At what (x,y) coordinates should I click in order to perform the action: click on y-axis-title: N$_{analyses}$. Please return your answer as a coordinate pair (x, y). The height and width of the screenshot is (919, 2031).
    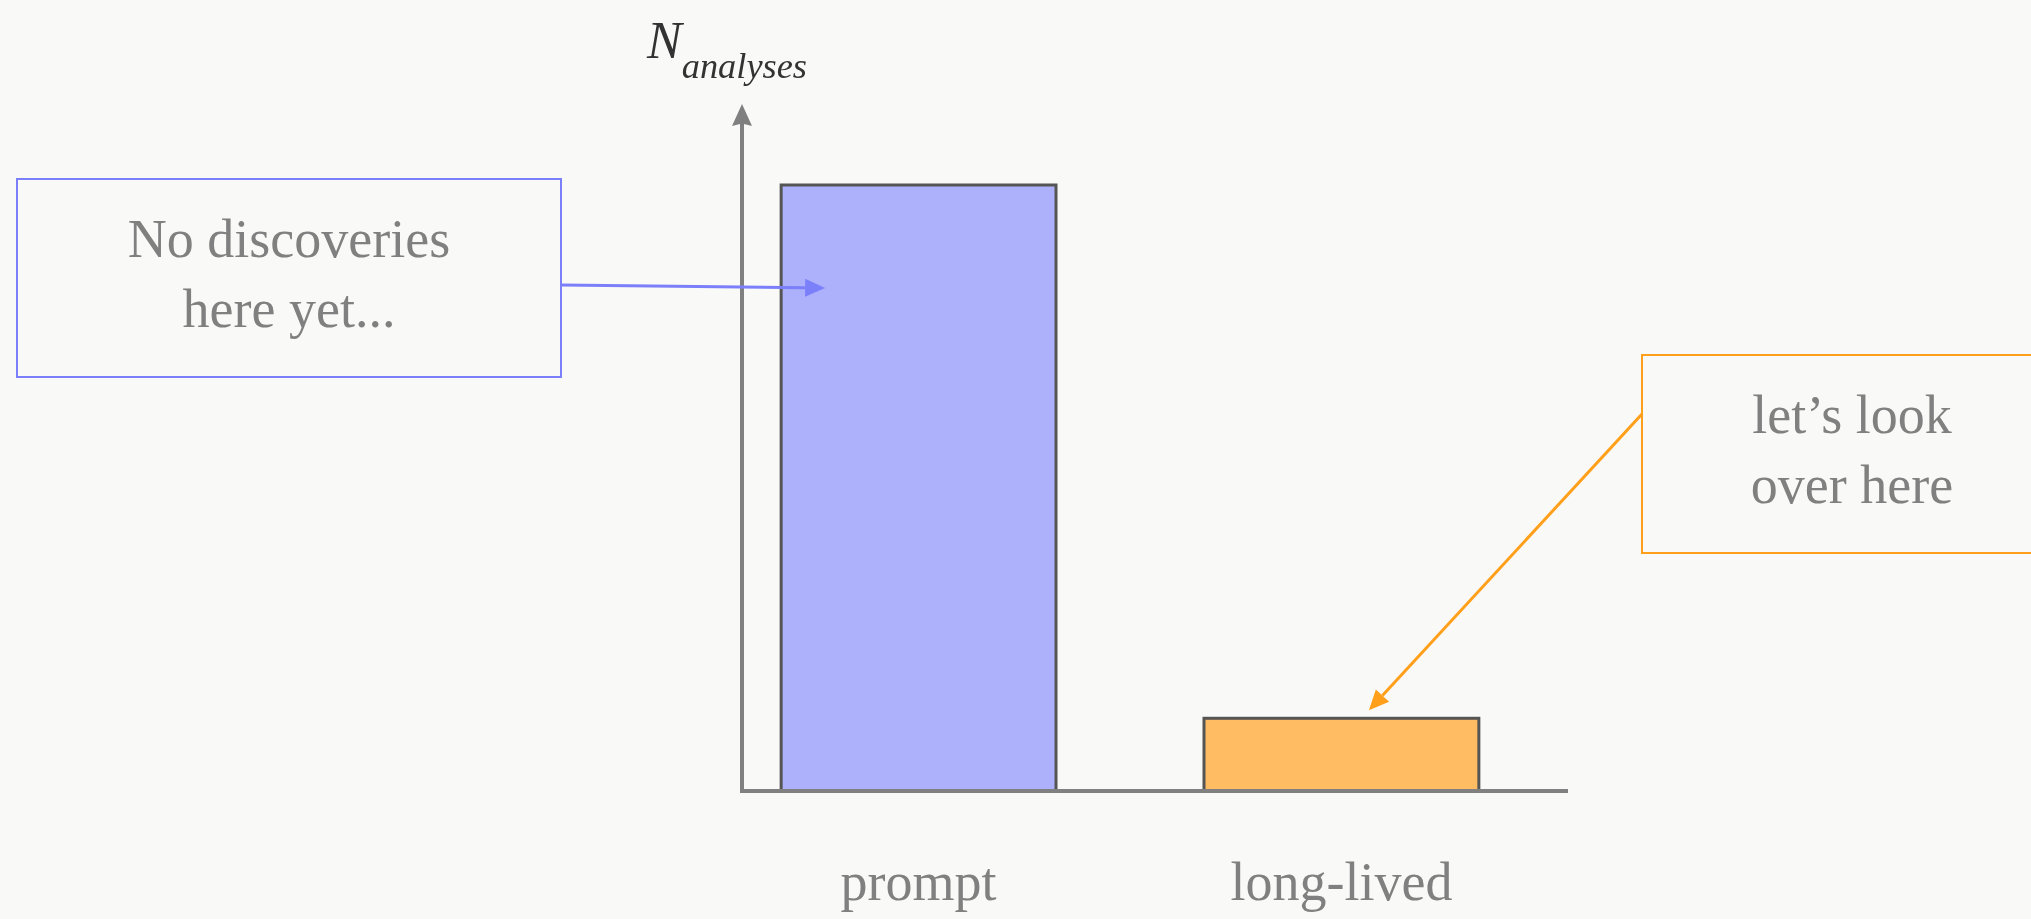
    Looking at the image, I should click on (727, 49).